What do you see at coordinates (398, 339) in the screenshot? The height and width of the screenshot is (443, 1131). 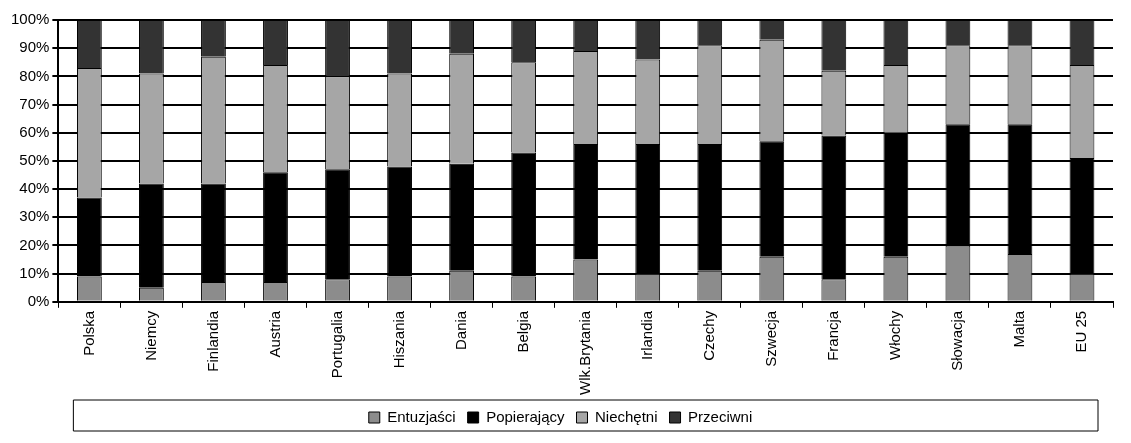 I see `x-tick-label: Hiszania` at bounding box center [398, 339].